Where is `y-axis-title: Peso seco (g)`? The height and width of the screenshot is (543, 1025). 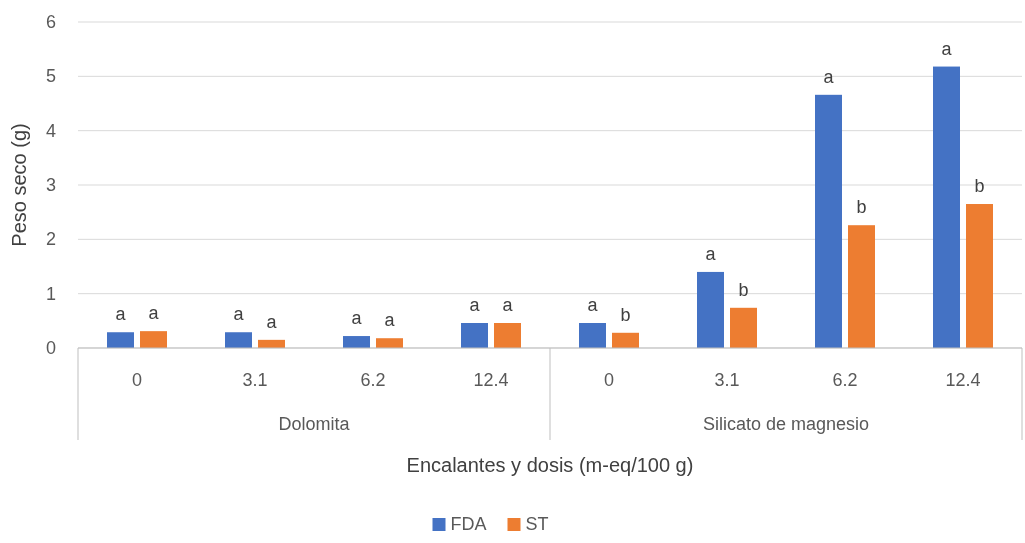 y-axis-title: Peso seco (g) is located at coordinates (19, 185).